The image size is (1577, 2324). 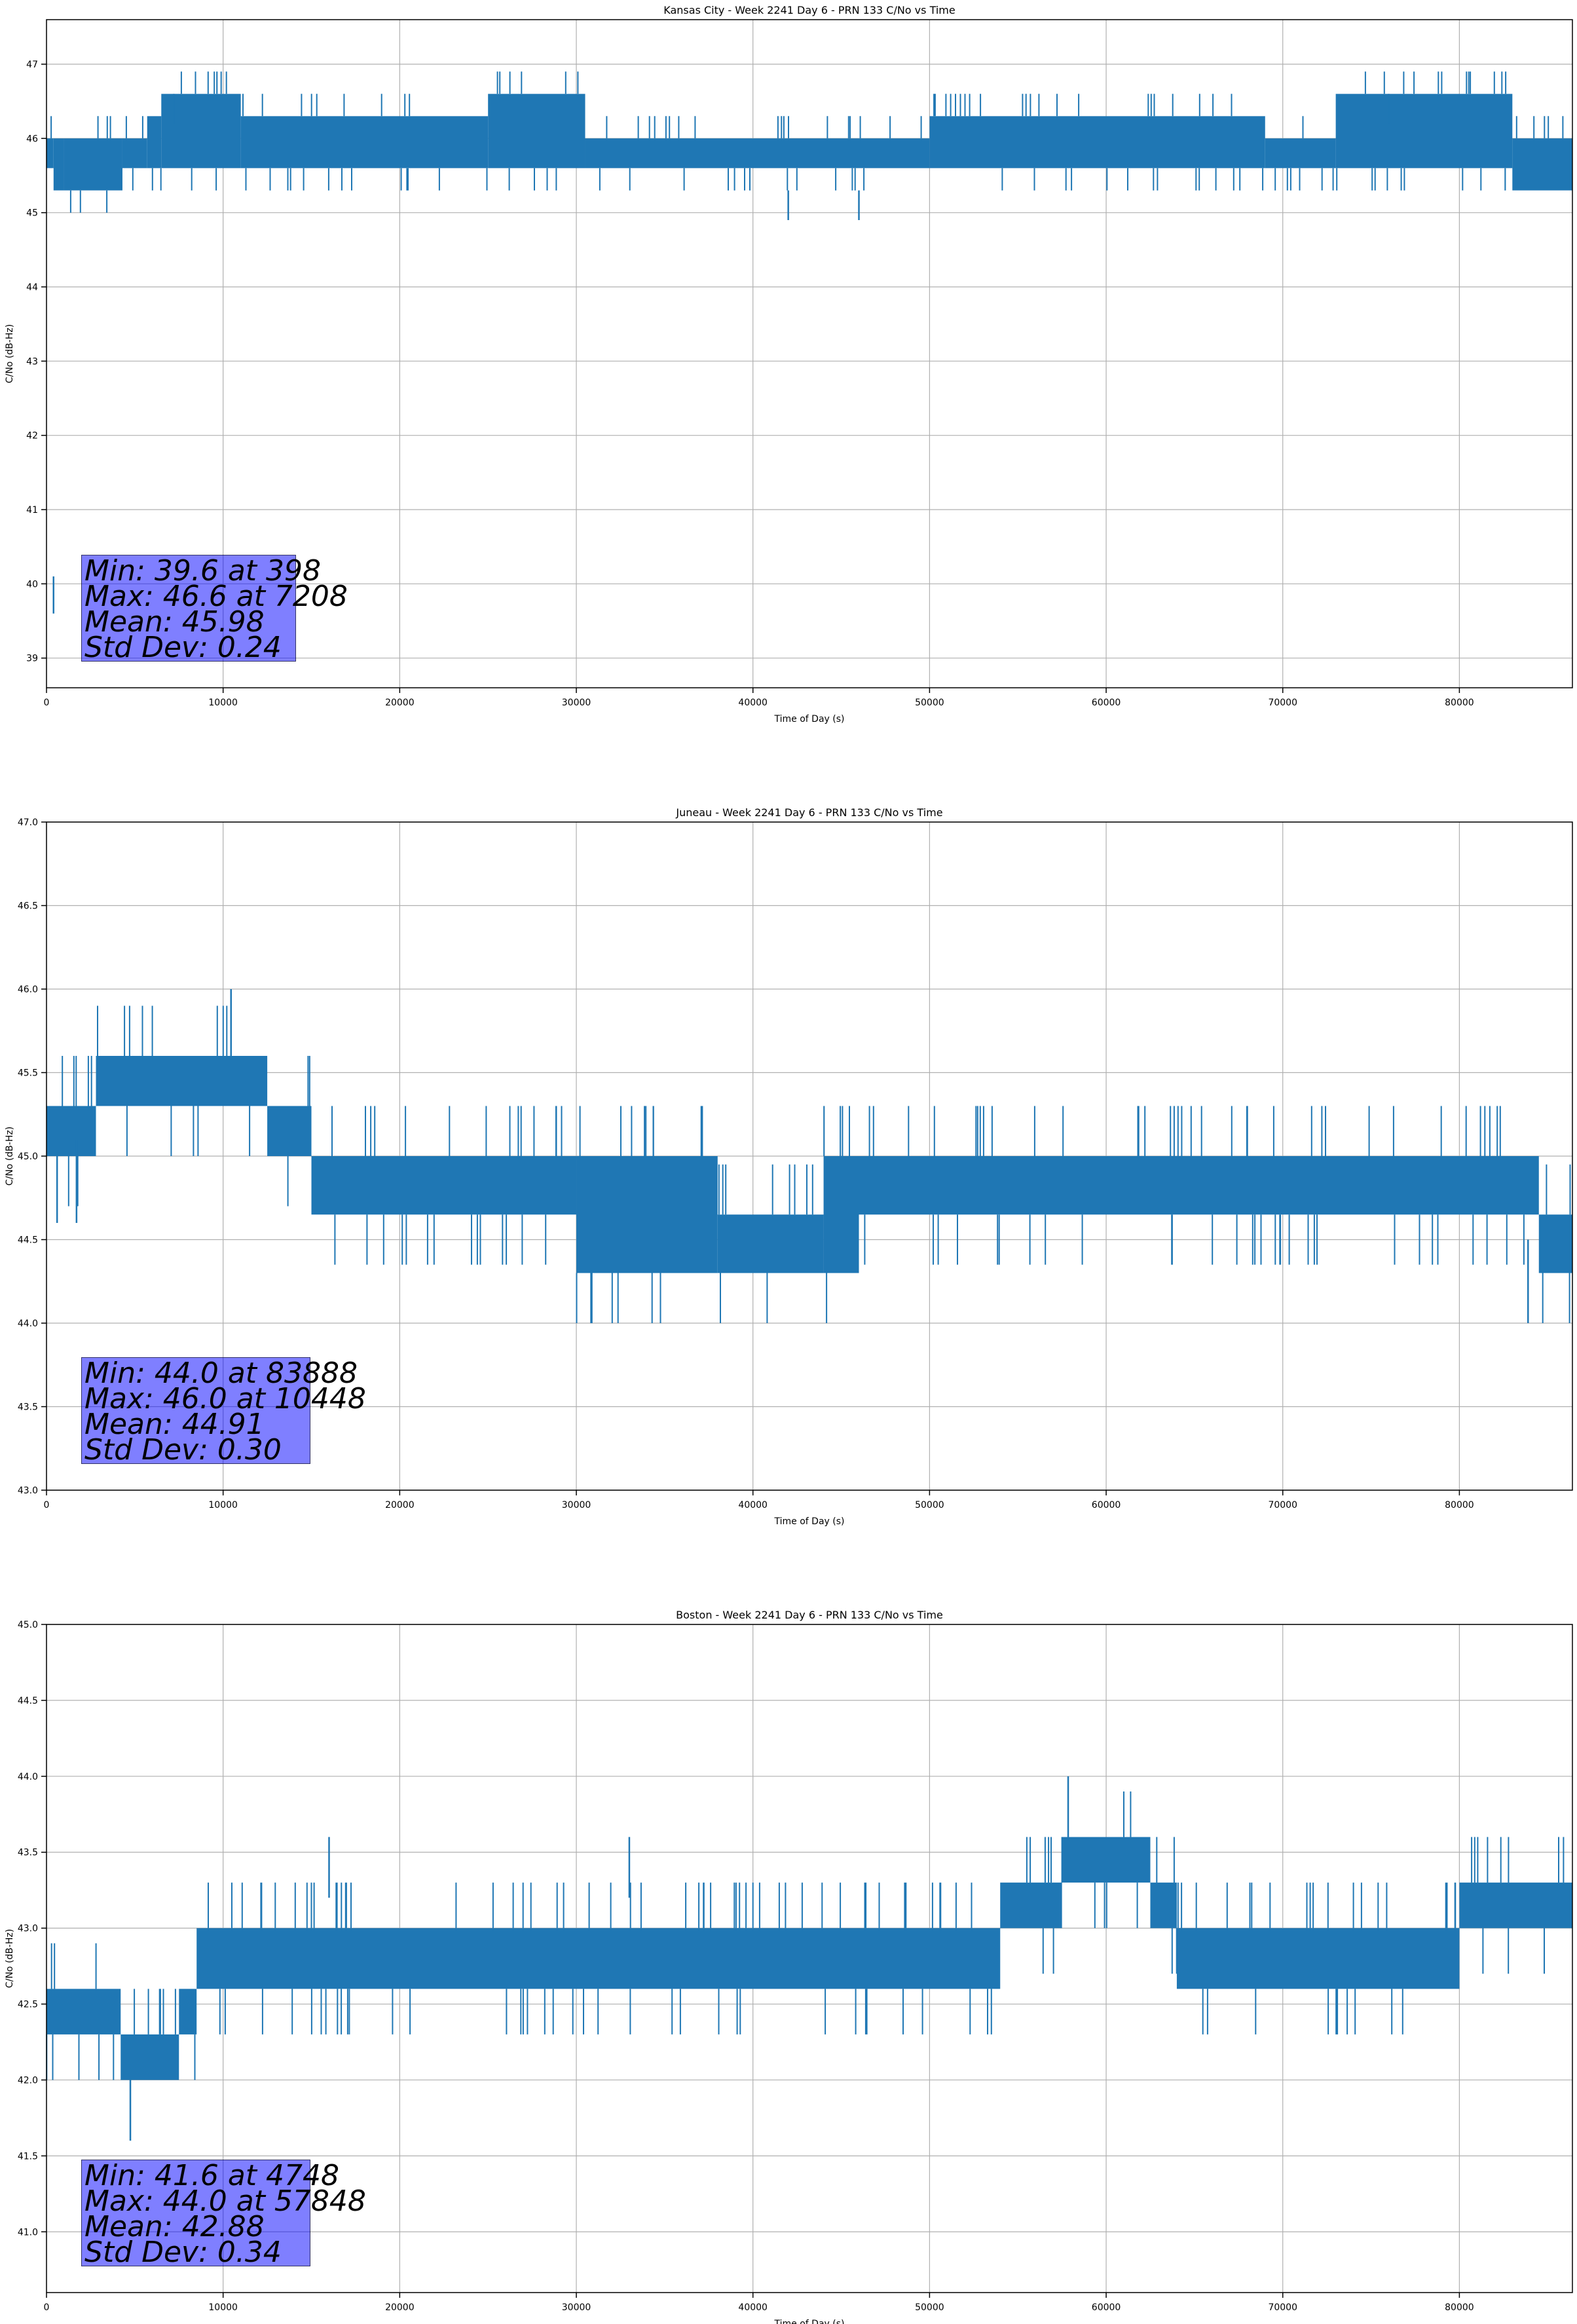 What do you see at coordinates (216, 596) in the screenshot?
I see `stat-max: Max: 46.6 at 7208` at bounding box center [216, 596].